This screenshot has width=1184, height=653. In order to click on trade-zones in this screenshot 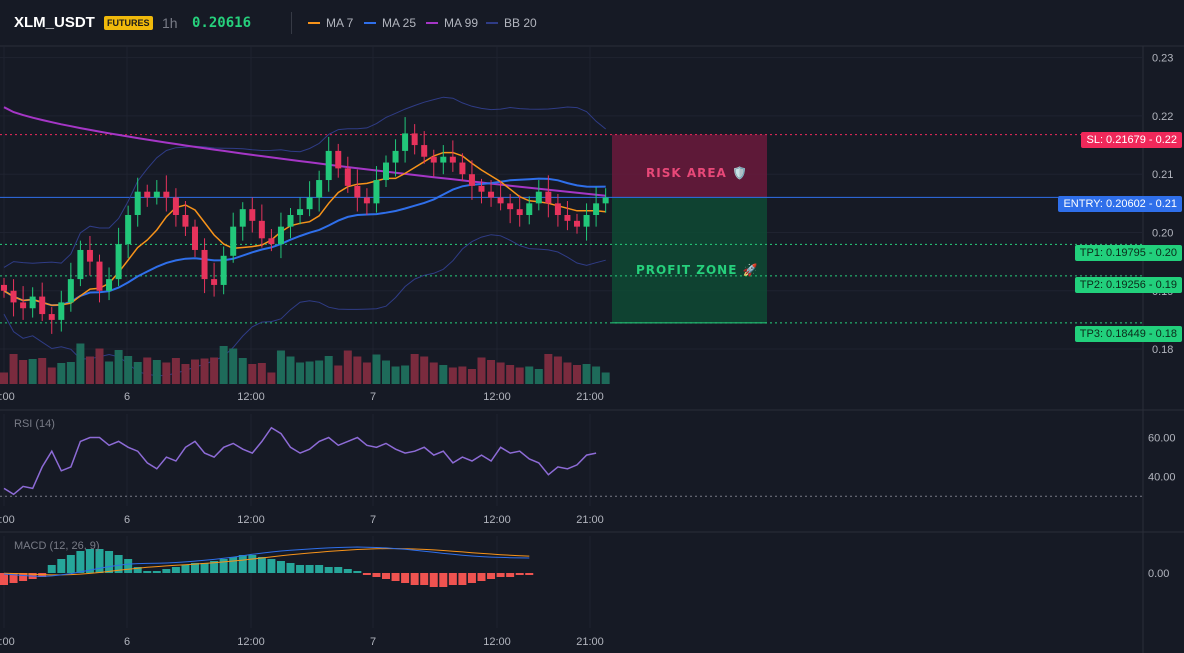, I will do `click(689, 229)`.